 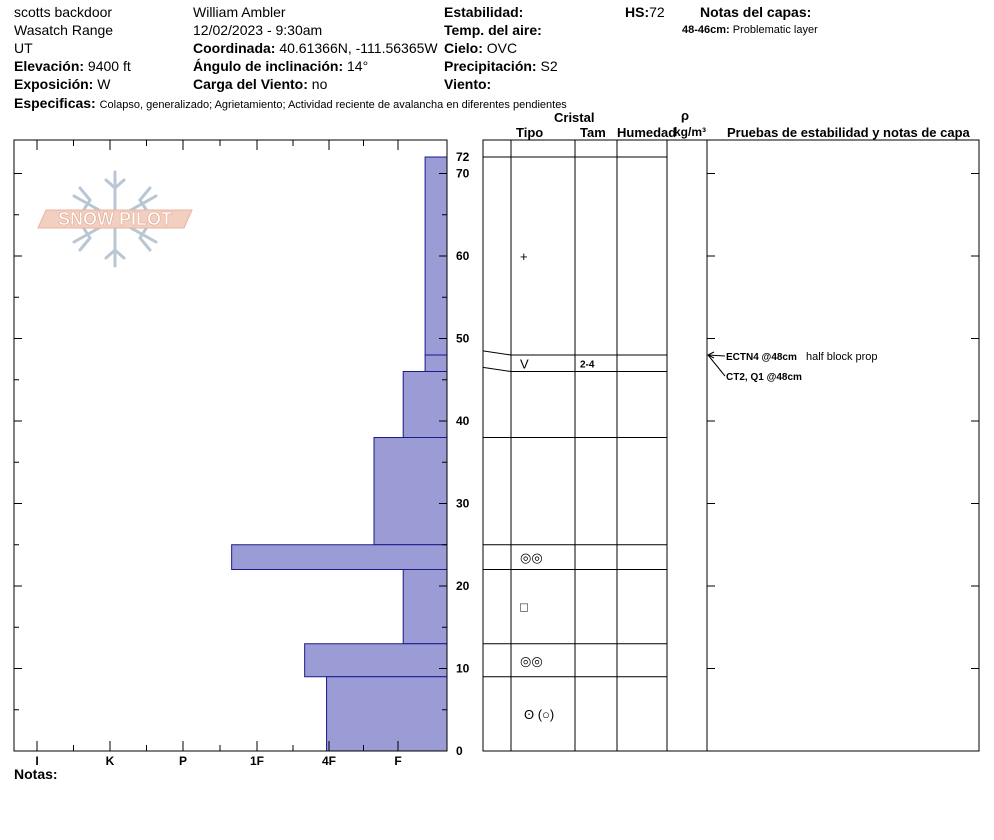 I want to click on col-crystal: Cristal, so click(x=574, y=117).